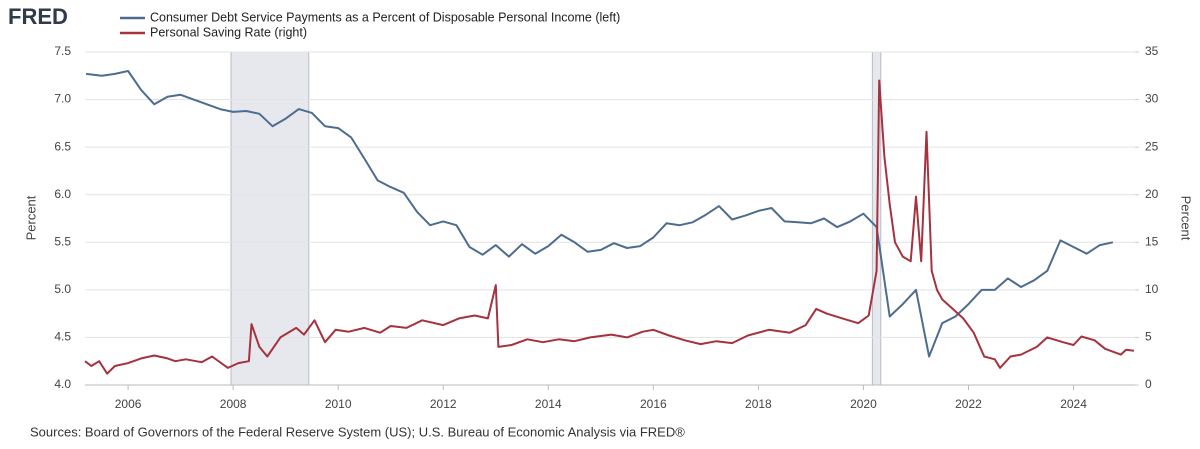  I want to click on logo: FRED, so click(38, 16).